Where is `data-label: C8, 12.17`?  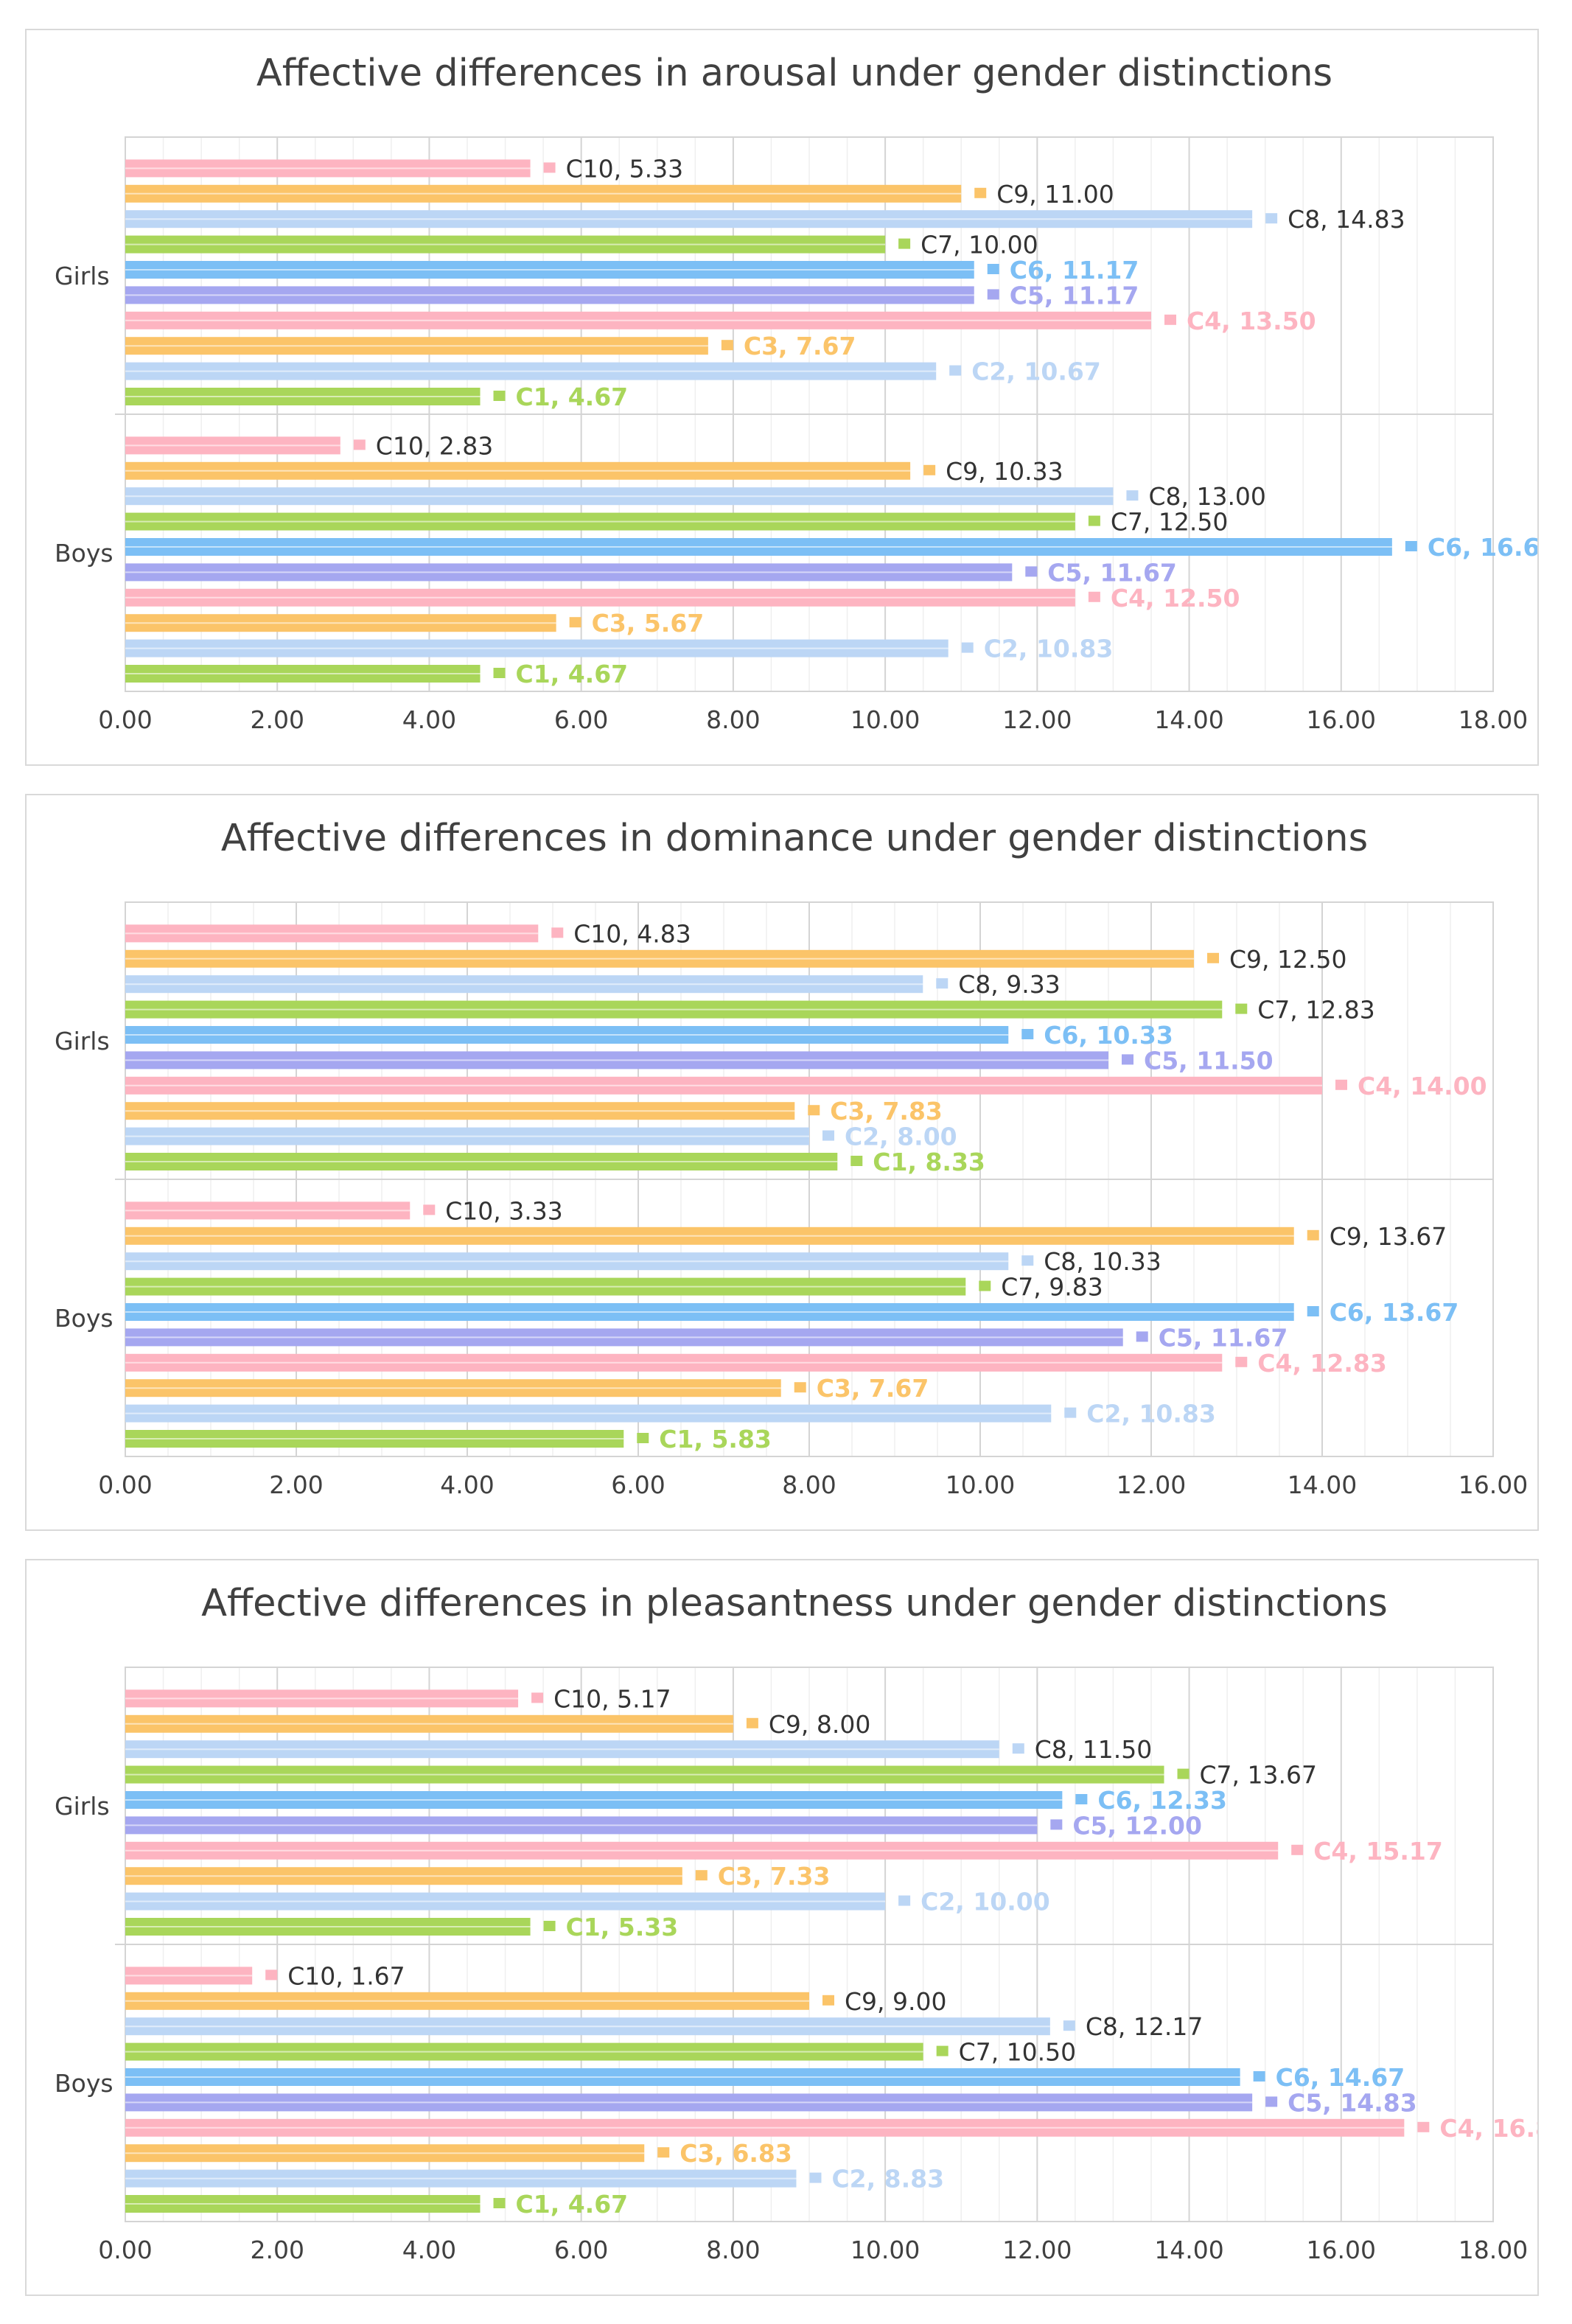
data-label: C8, 12.17 is located at coordinates (1145, 2026).